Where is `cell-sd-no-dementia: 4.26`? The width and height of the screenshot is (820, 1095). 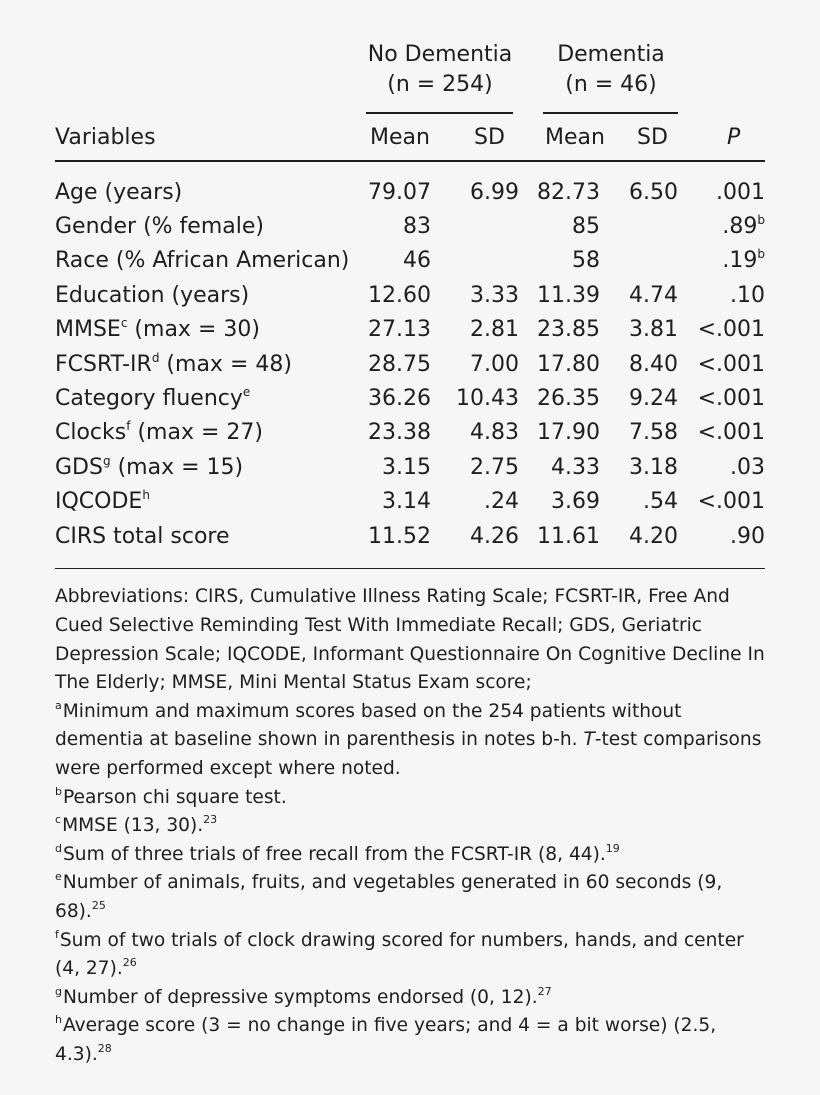 cell-sd-no-dementia: 4.26 is located at coordinates (494, 536).